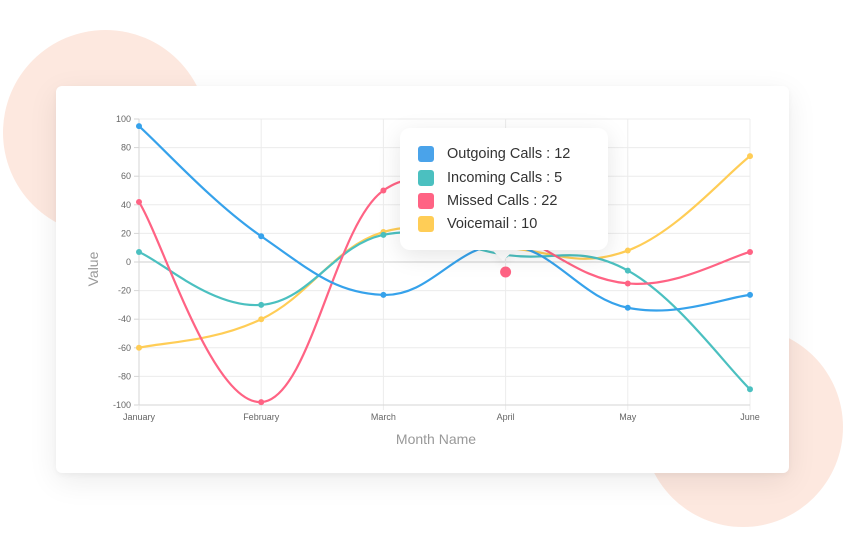  I want to click on y-tick-label: 80, so click(126, 148).